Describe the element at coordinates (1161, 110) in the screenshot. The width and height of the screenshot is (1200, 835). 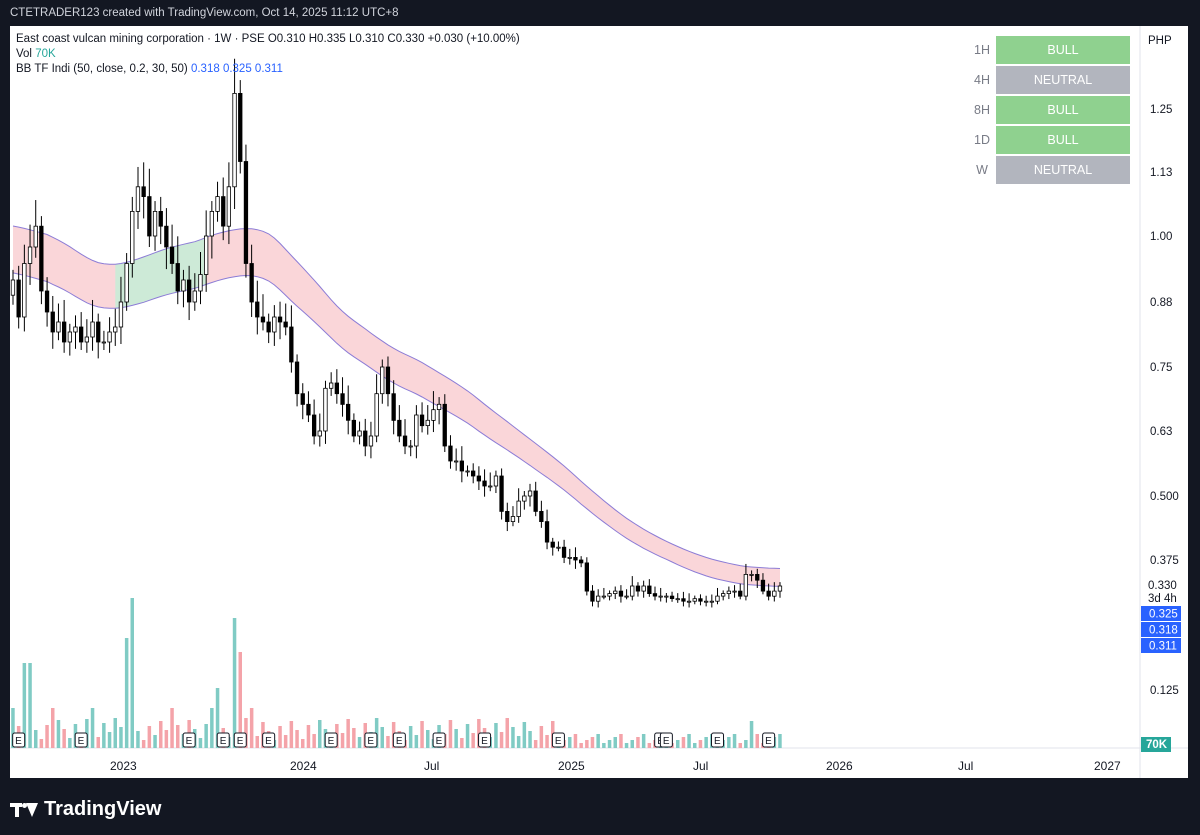
I see `y-tick-label: 1.25` at that location.